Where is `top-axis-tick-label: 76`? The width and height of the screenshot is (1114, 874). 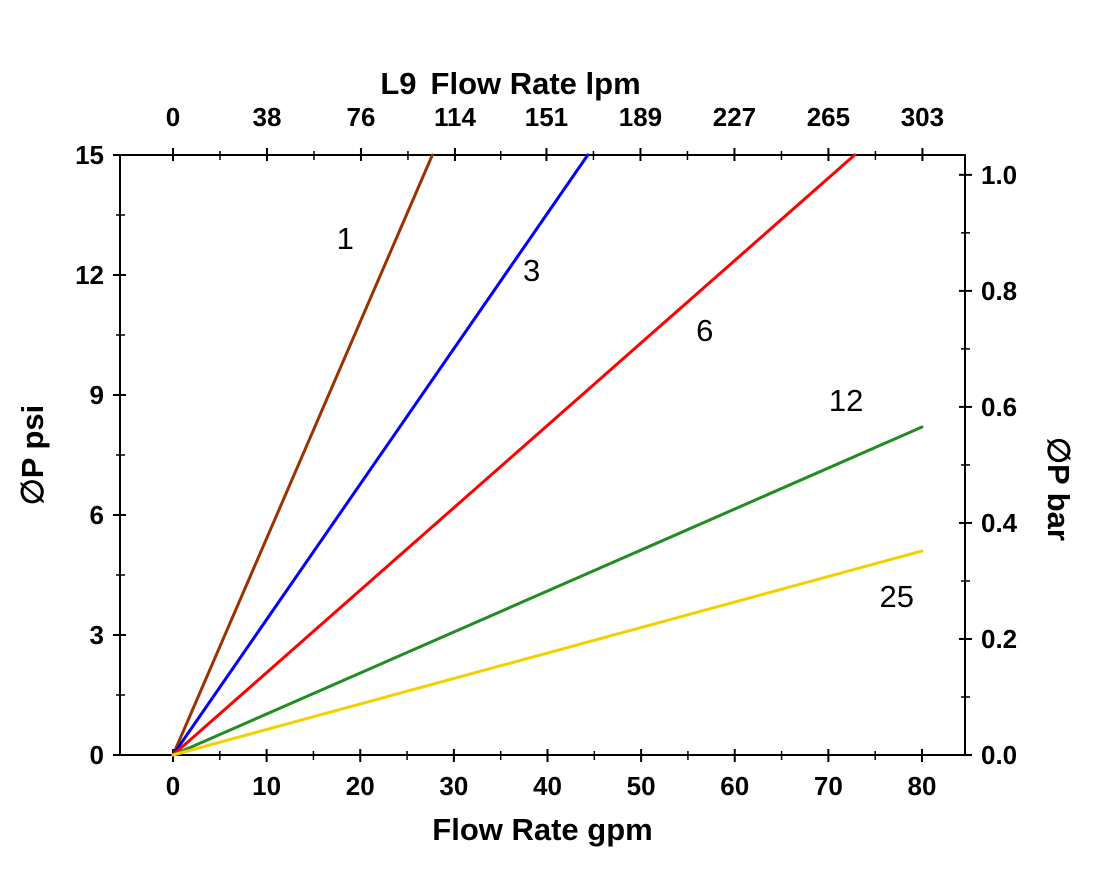 top-axis-tick-label: 76 is located at coordinates (361, 117).